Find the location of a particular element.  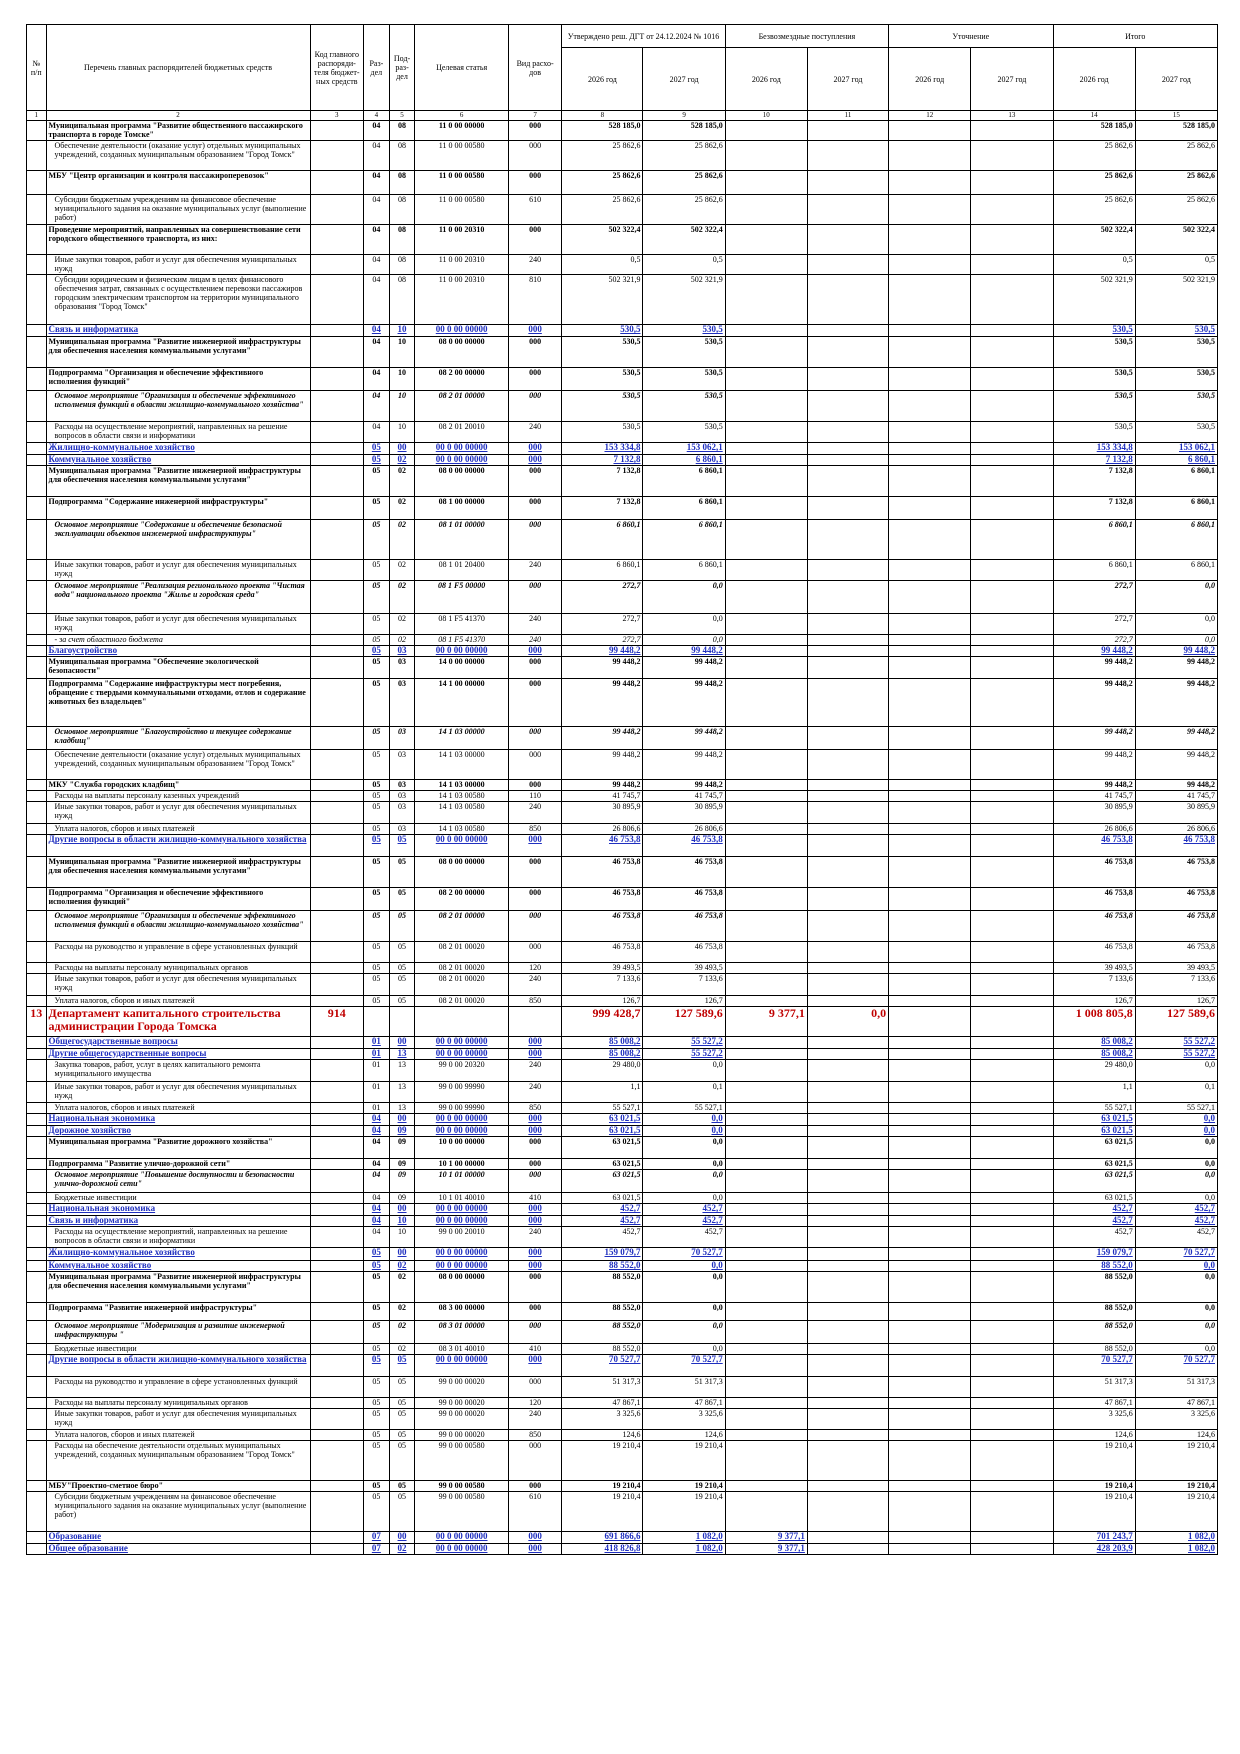

cell-total-2027: 99 448,2 is located at coordinates (1176, 785).